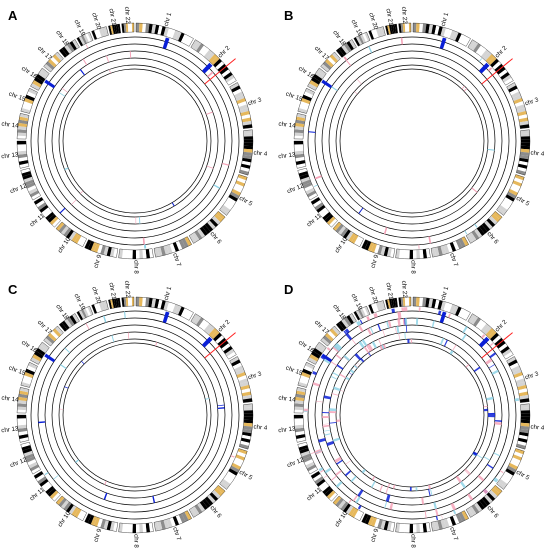  What do you see at coordinates (357, 28) in the screenshot?
I see `chromosome-label: chr 19` at bounding box center [357, 28].